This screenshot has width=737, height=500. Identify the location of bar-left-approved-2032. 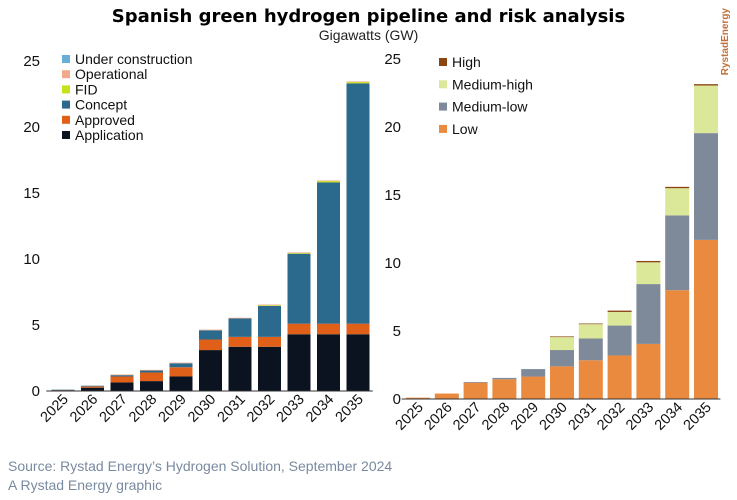
(269, 341).